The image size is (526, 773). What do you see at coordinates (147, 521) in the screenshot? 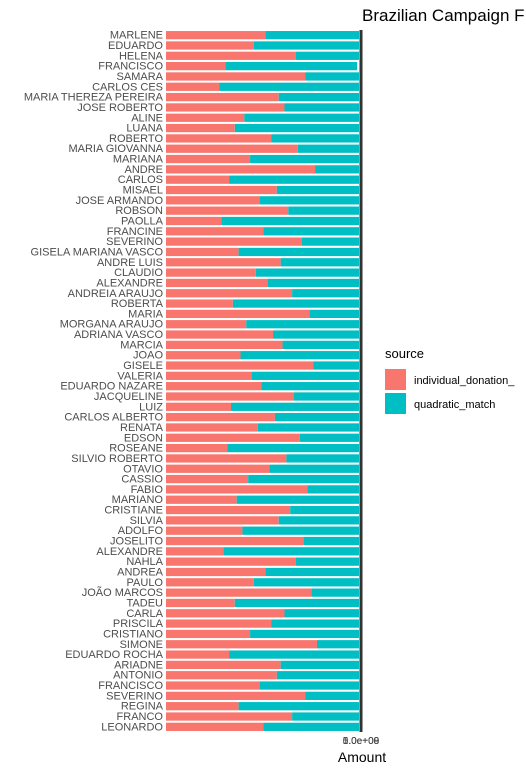
I see `y-tick-label: SILVIA` at bounding box center [147, 521].